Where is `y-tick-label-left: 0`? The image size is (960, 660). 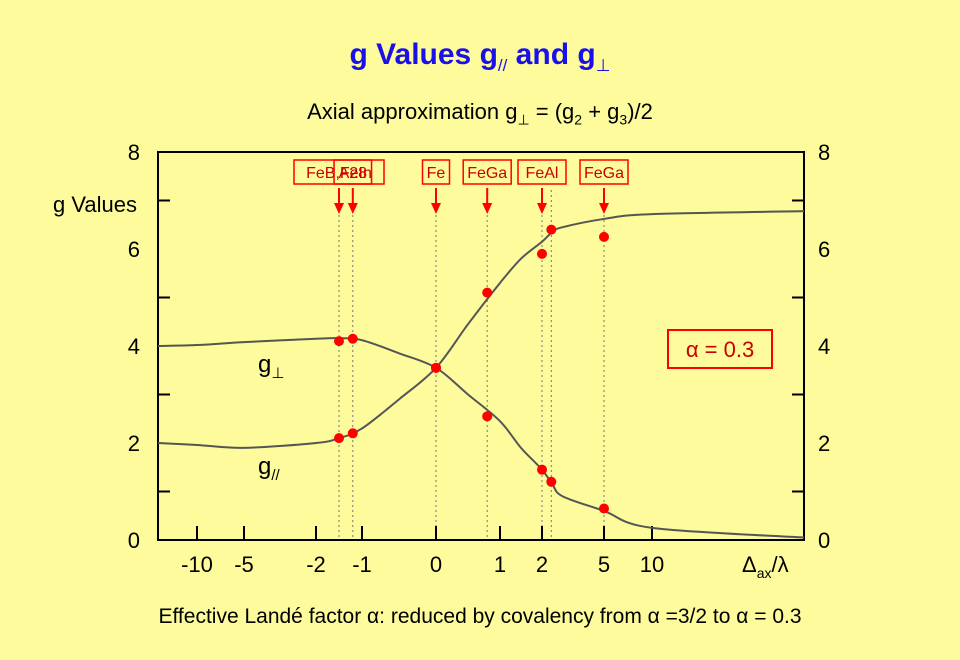
y-tick-label-left: 0 is located at coordinates (134, 540).